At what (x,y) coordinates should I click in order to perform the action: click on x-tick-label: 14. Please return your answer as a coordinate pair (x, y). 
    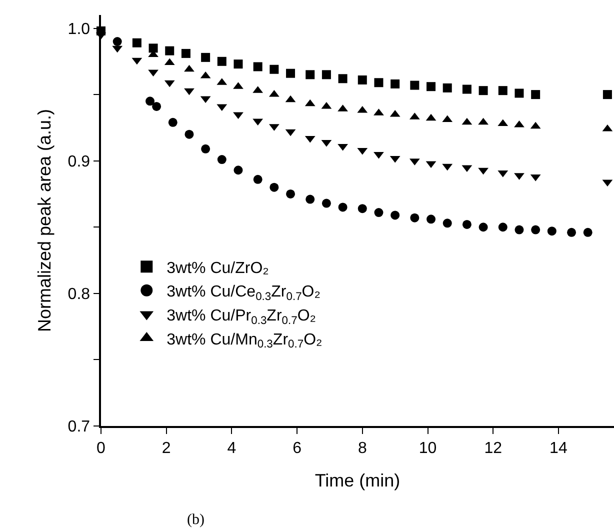
    Looking at the image, I should click on (559, 448).